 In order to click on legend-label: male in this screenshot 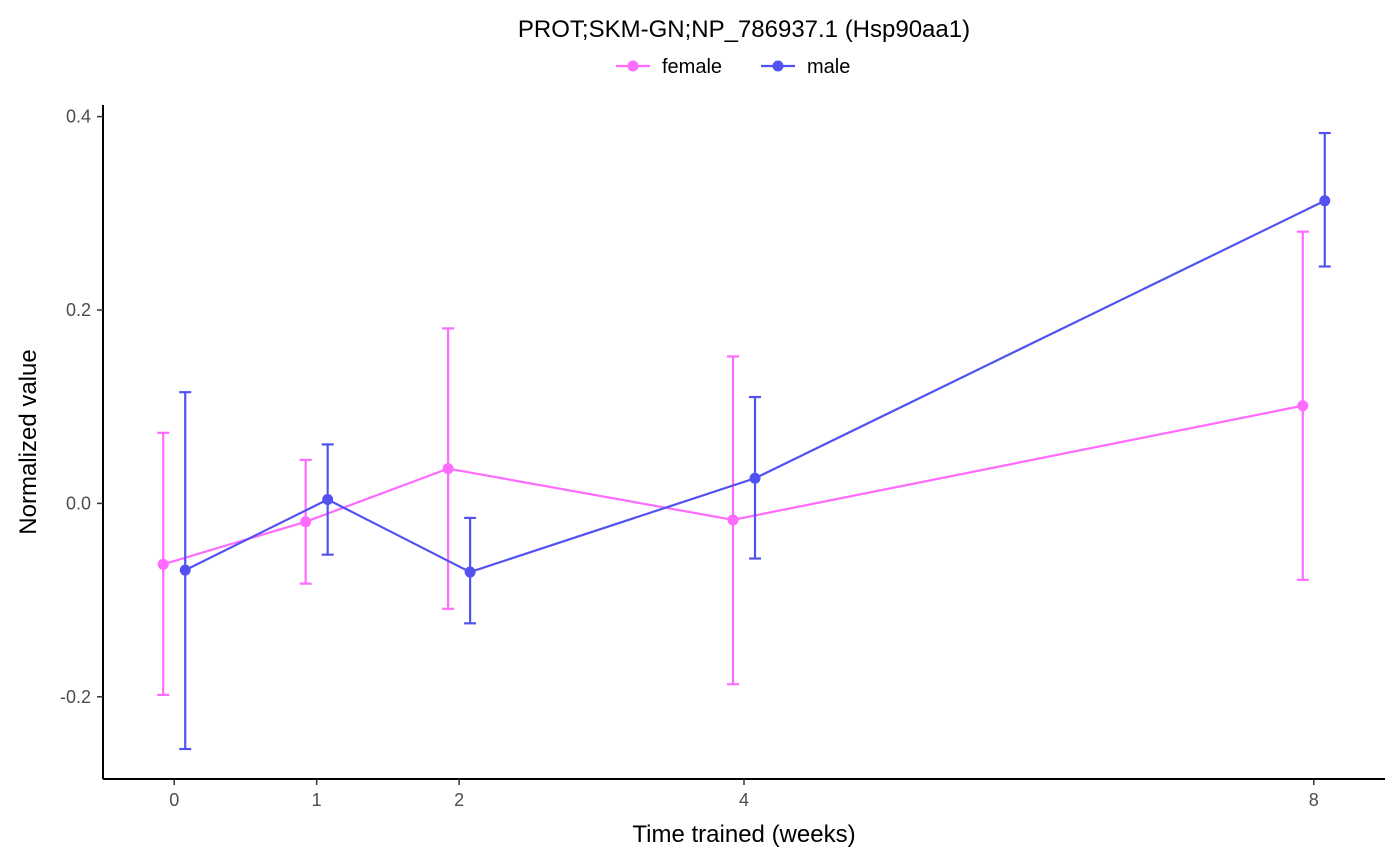, I will do `click(828, 67)`.